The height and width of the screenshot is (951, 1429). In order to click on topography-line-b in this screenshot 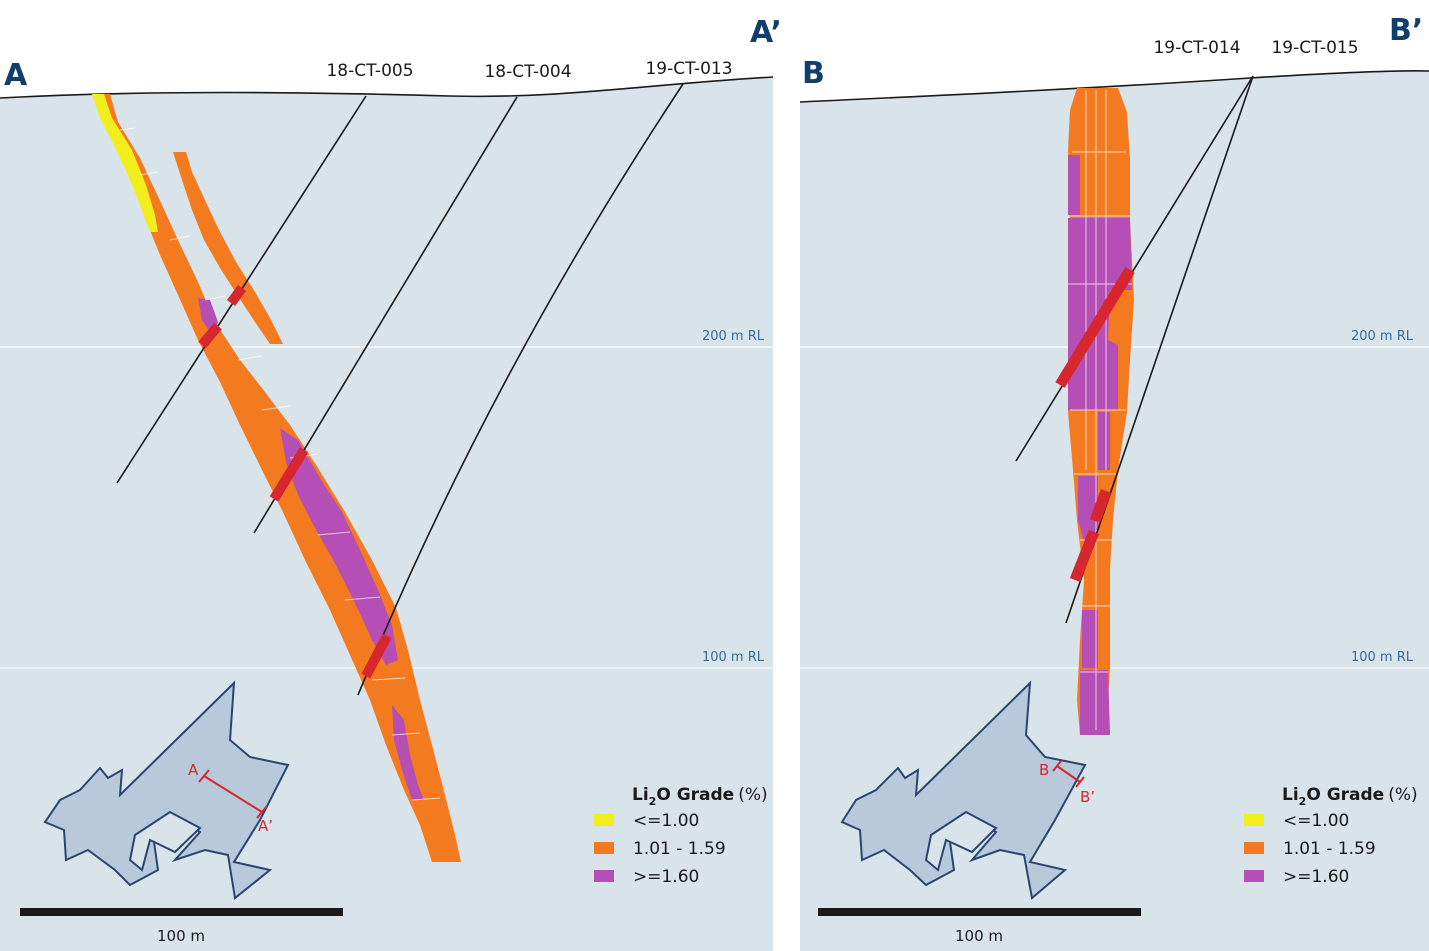, I will do `click(1114, 86)`.